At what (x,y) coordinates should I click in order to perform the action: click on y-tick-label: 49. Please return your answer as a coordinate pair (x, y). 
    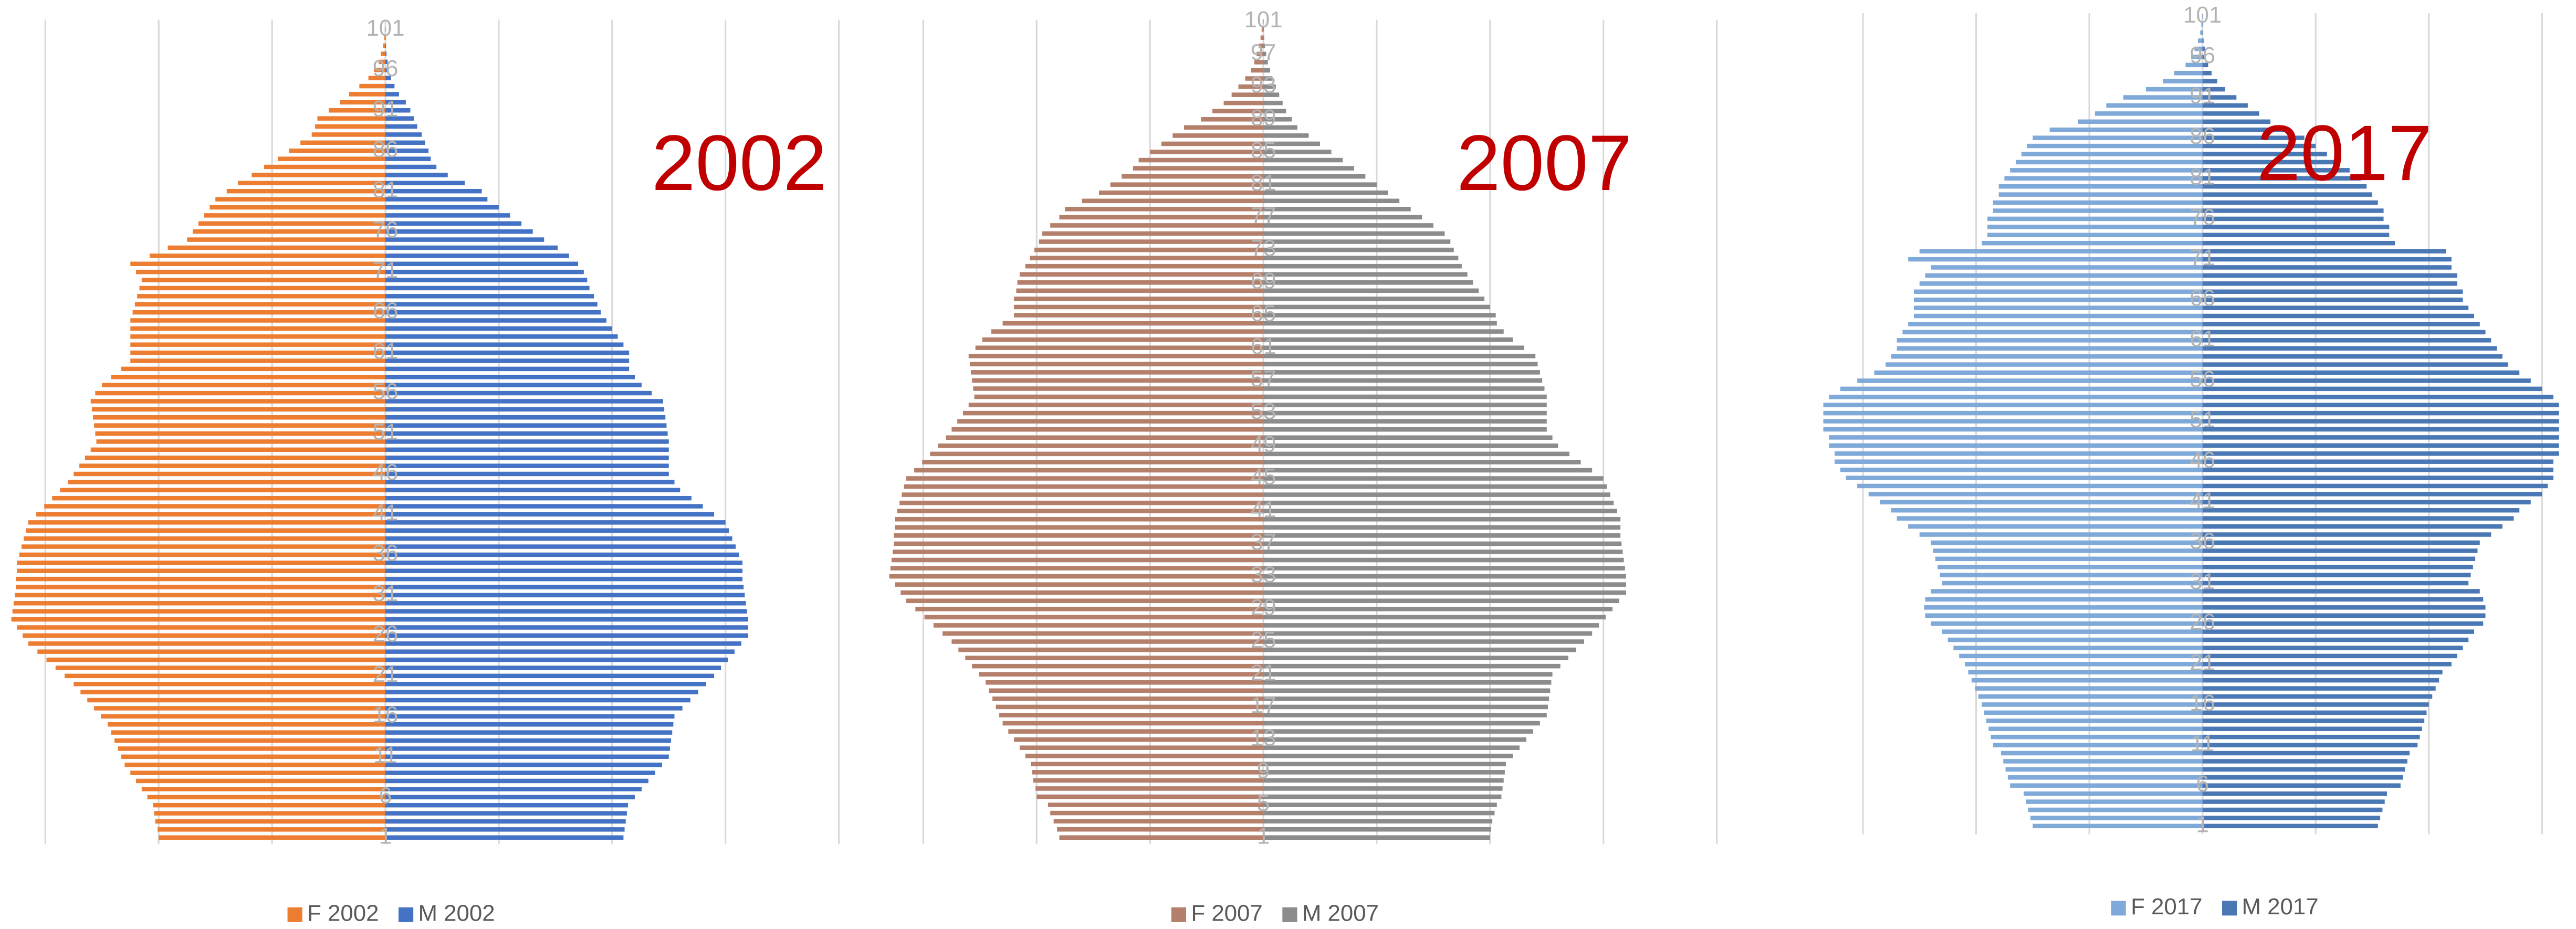
    Looking at the image, I should click on (1263, 444).